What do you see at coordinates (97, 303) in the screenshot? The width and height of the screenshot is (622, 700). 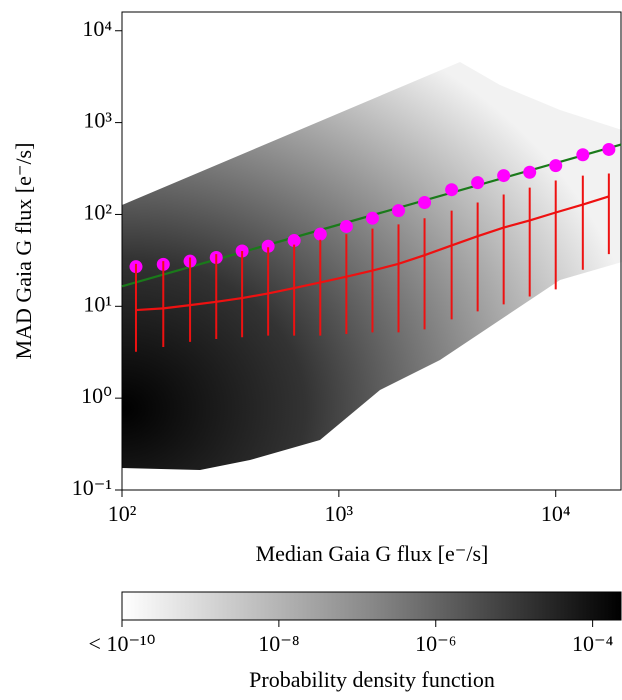 I see `y-tick-label: 10¹` at bounding box center [97, 303].